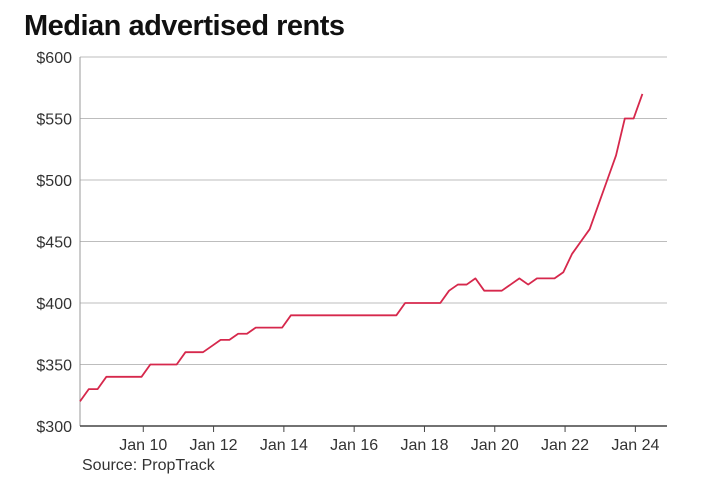 The height and width of the screenshot is (486, 716). What do you see at coordinates (54, 58) in the screenshot?
I see `y-tick-label: $600` at bounding box center [54, 58].